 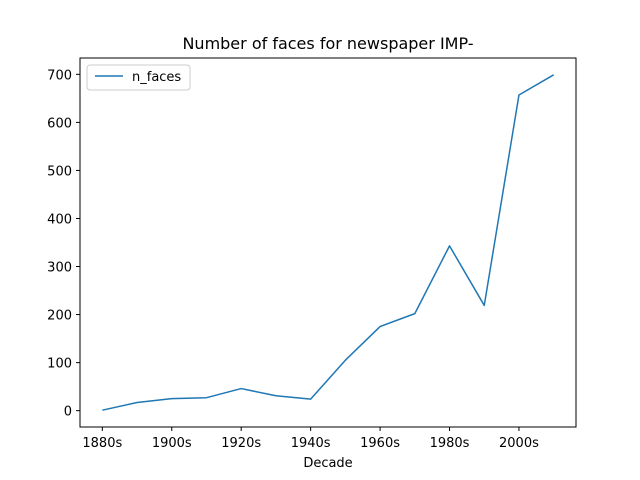 What do you see at coordinates (59, 219) in the screenshot?
I see `y-tick-label: 400` at bounding box center [59, 219].